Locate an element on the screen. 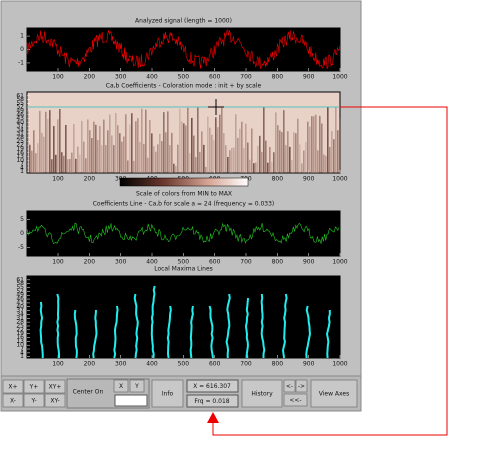  x-value-box is located at coordinates (212, 386).